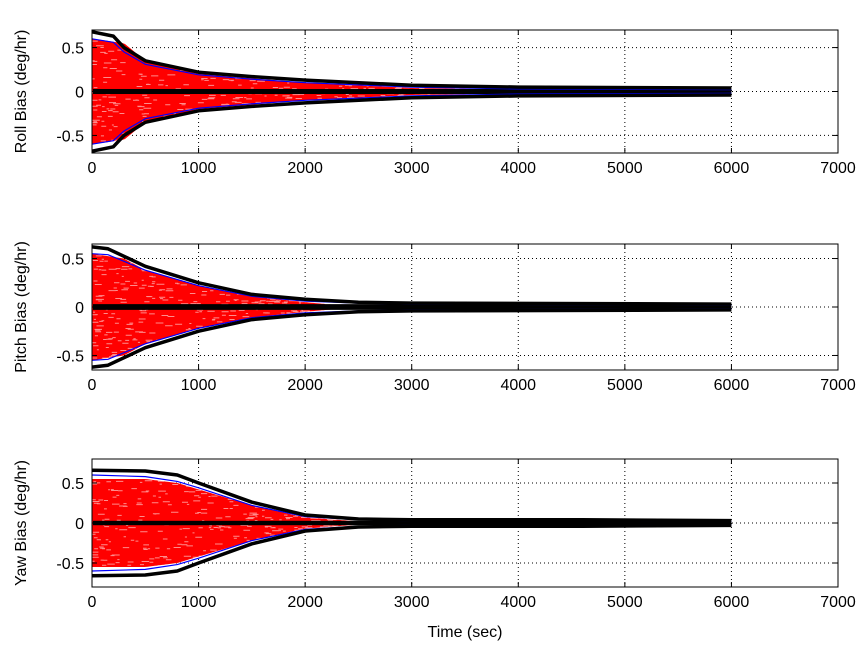 This screenshot has width=865, height=653. Describe the element at coordinates (21, 92) in the screenshot. I see `y-axis-label: Roll Bias (deg/hr)` at that location.